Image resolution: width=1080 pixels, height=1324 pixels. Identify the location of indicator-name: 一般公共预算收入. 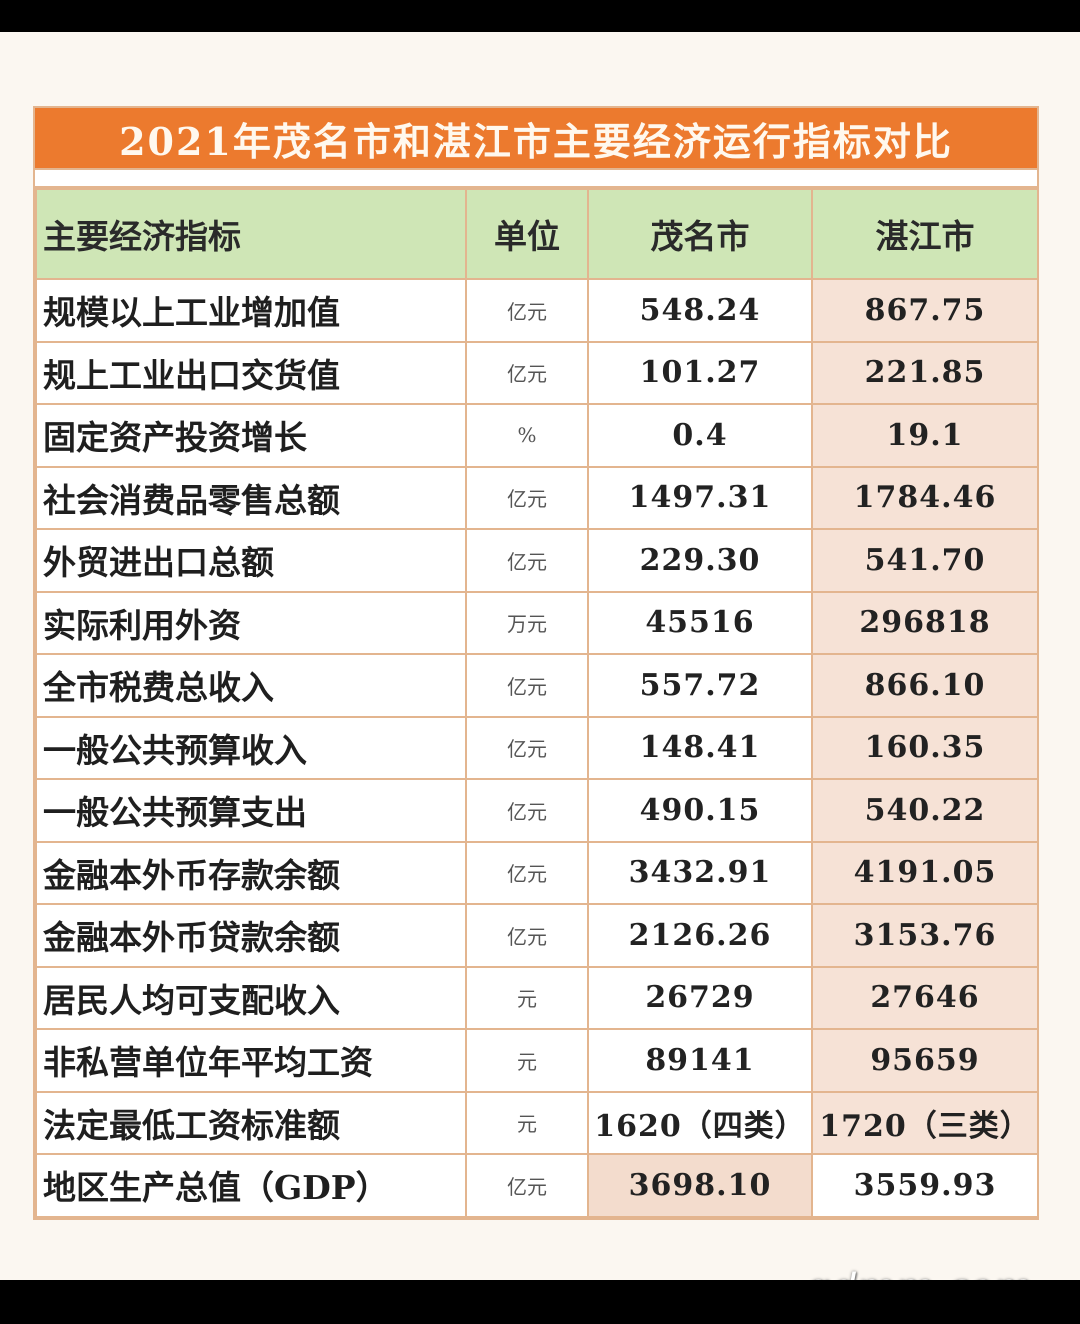
(251, 747).